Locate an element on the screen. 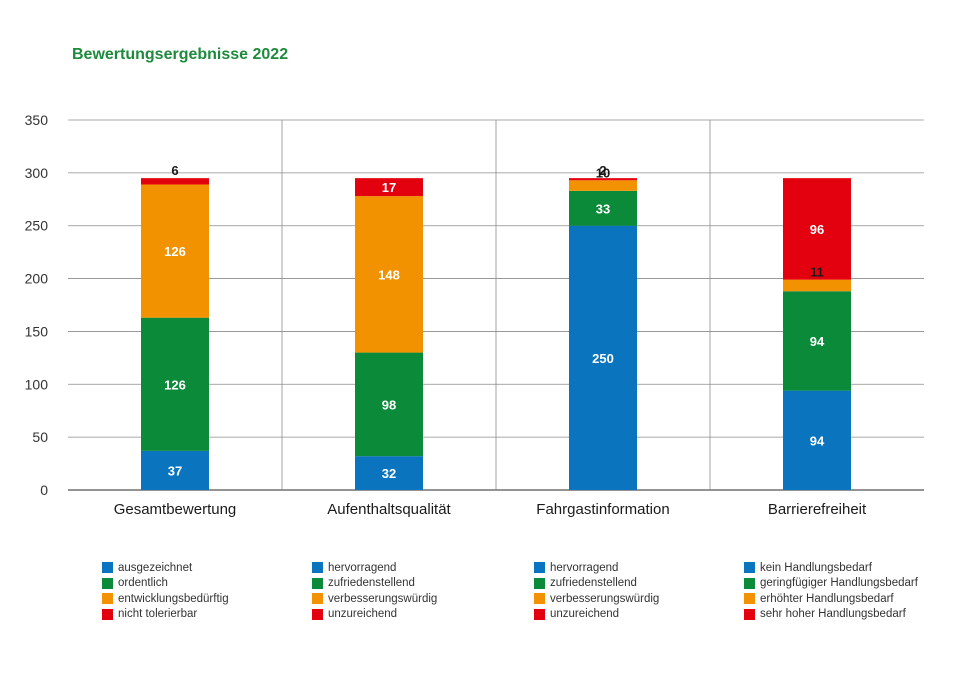  legend-item: entwicklungsbedürftig is located at coordinates (165, 599).